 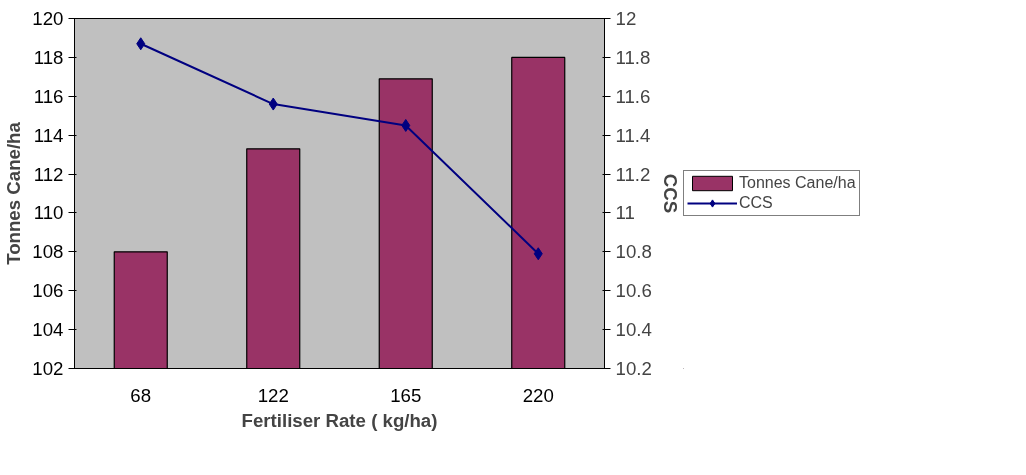 What do you see at coordinates (633, 330) in the screenshot?
I see `y2-tick-label: 10.4` at bounding box center [633, 330].